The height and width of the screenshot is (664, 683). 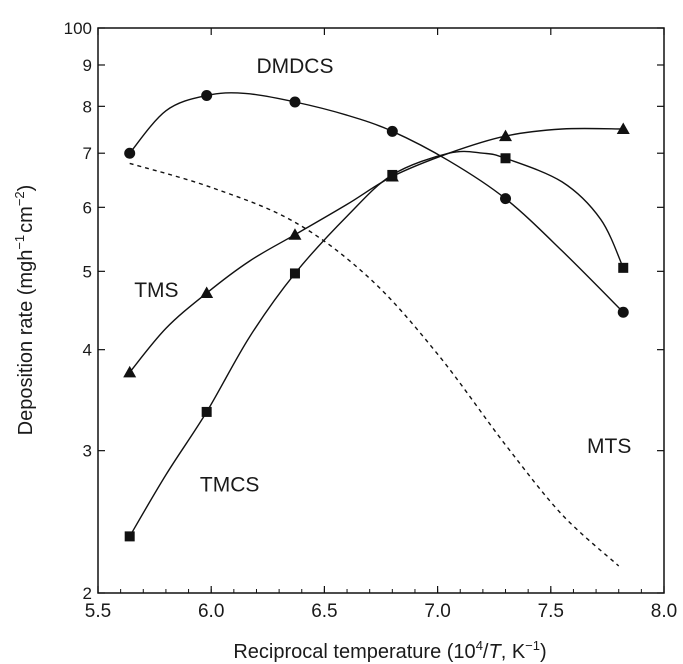 I want to click on y-tick-label: 7, so click(x=87, y=153).